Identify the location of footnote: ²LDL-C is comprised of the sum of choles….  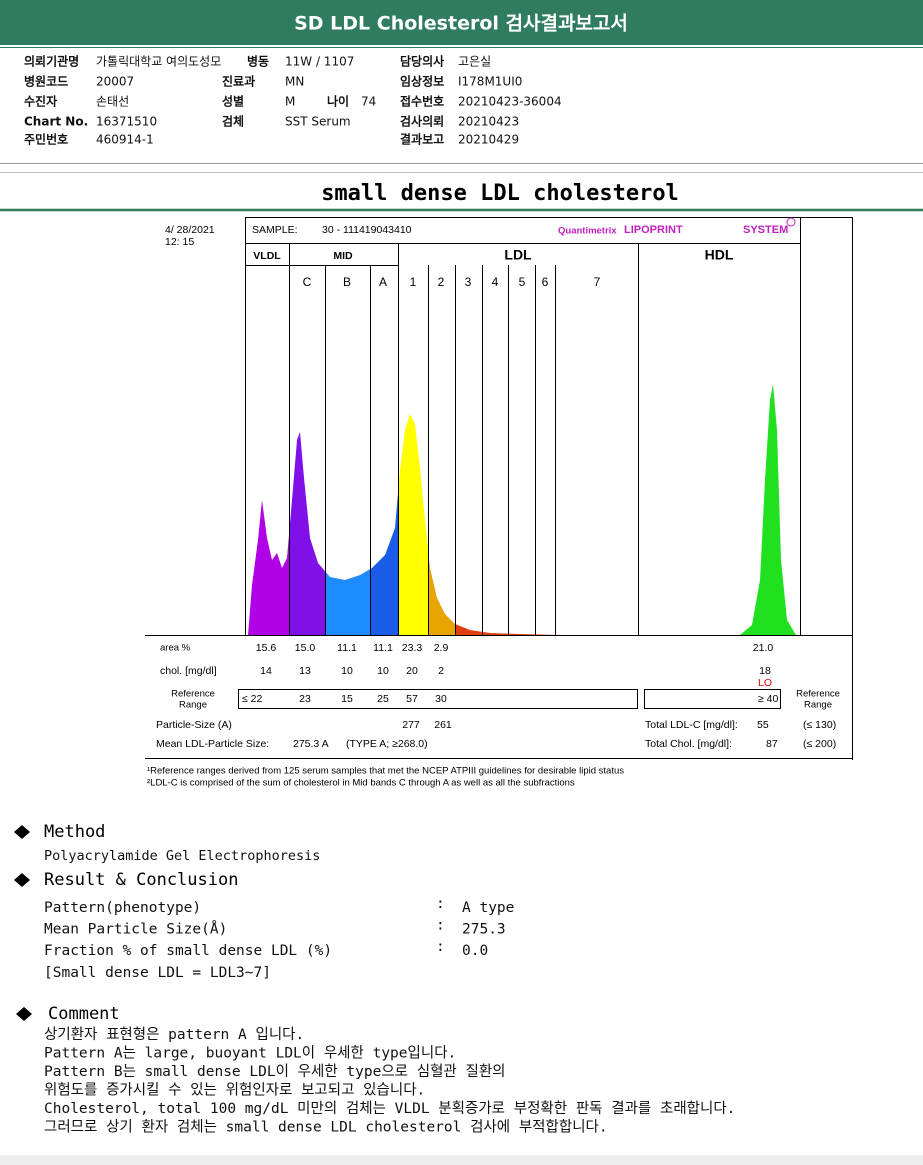
(361, 783).